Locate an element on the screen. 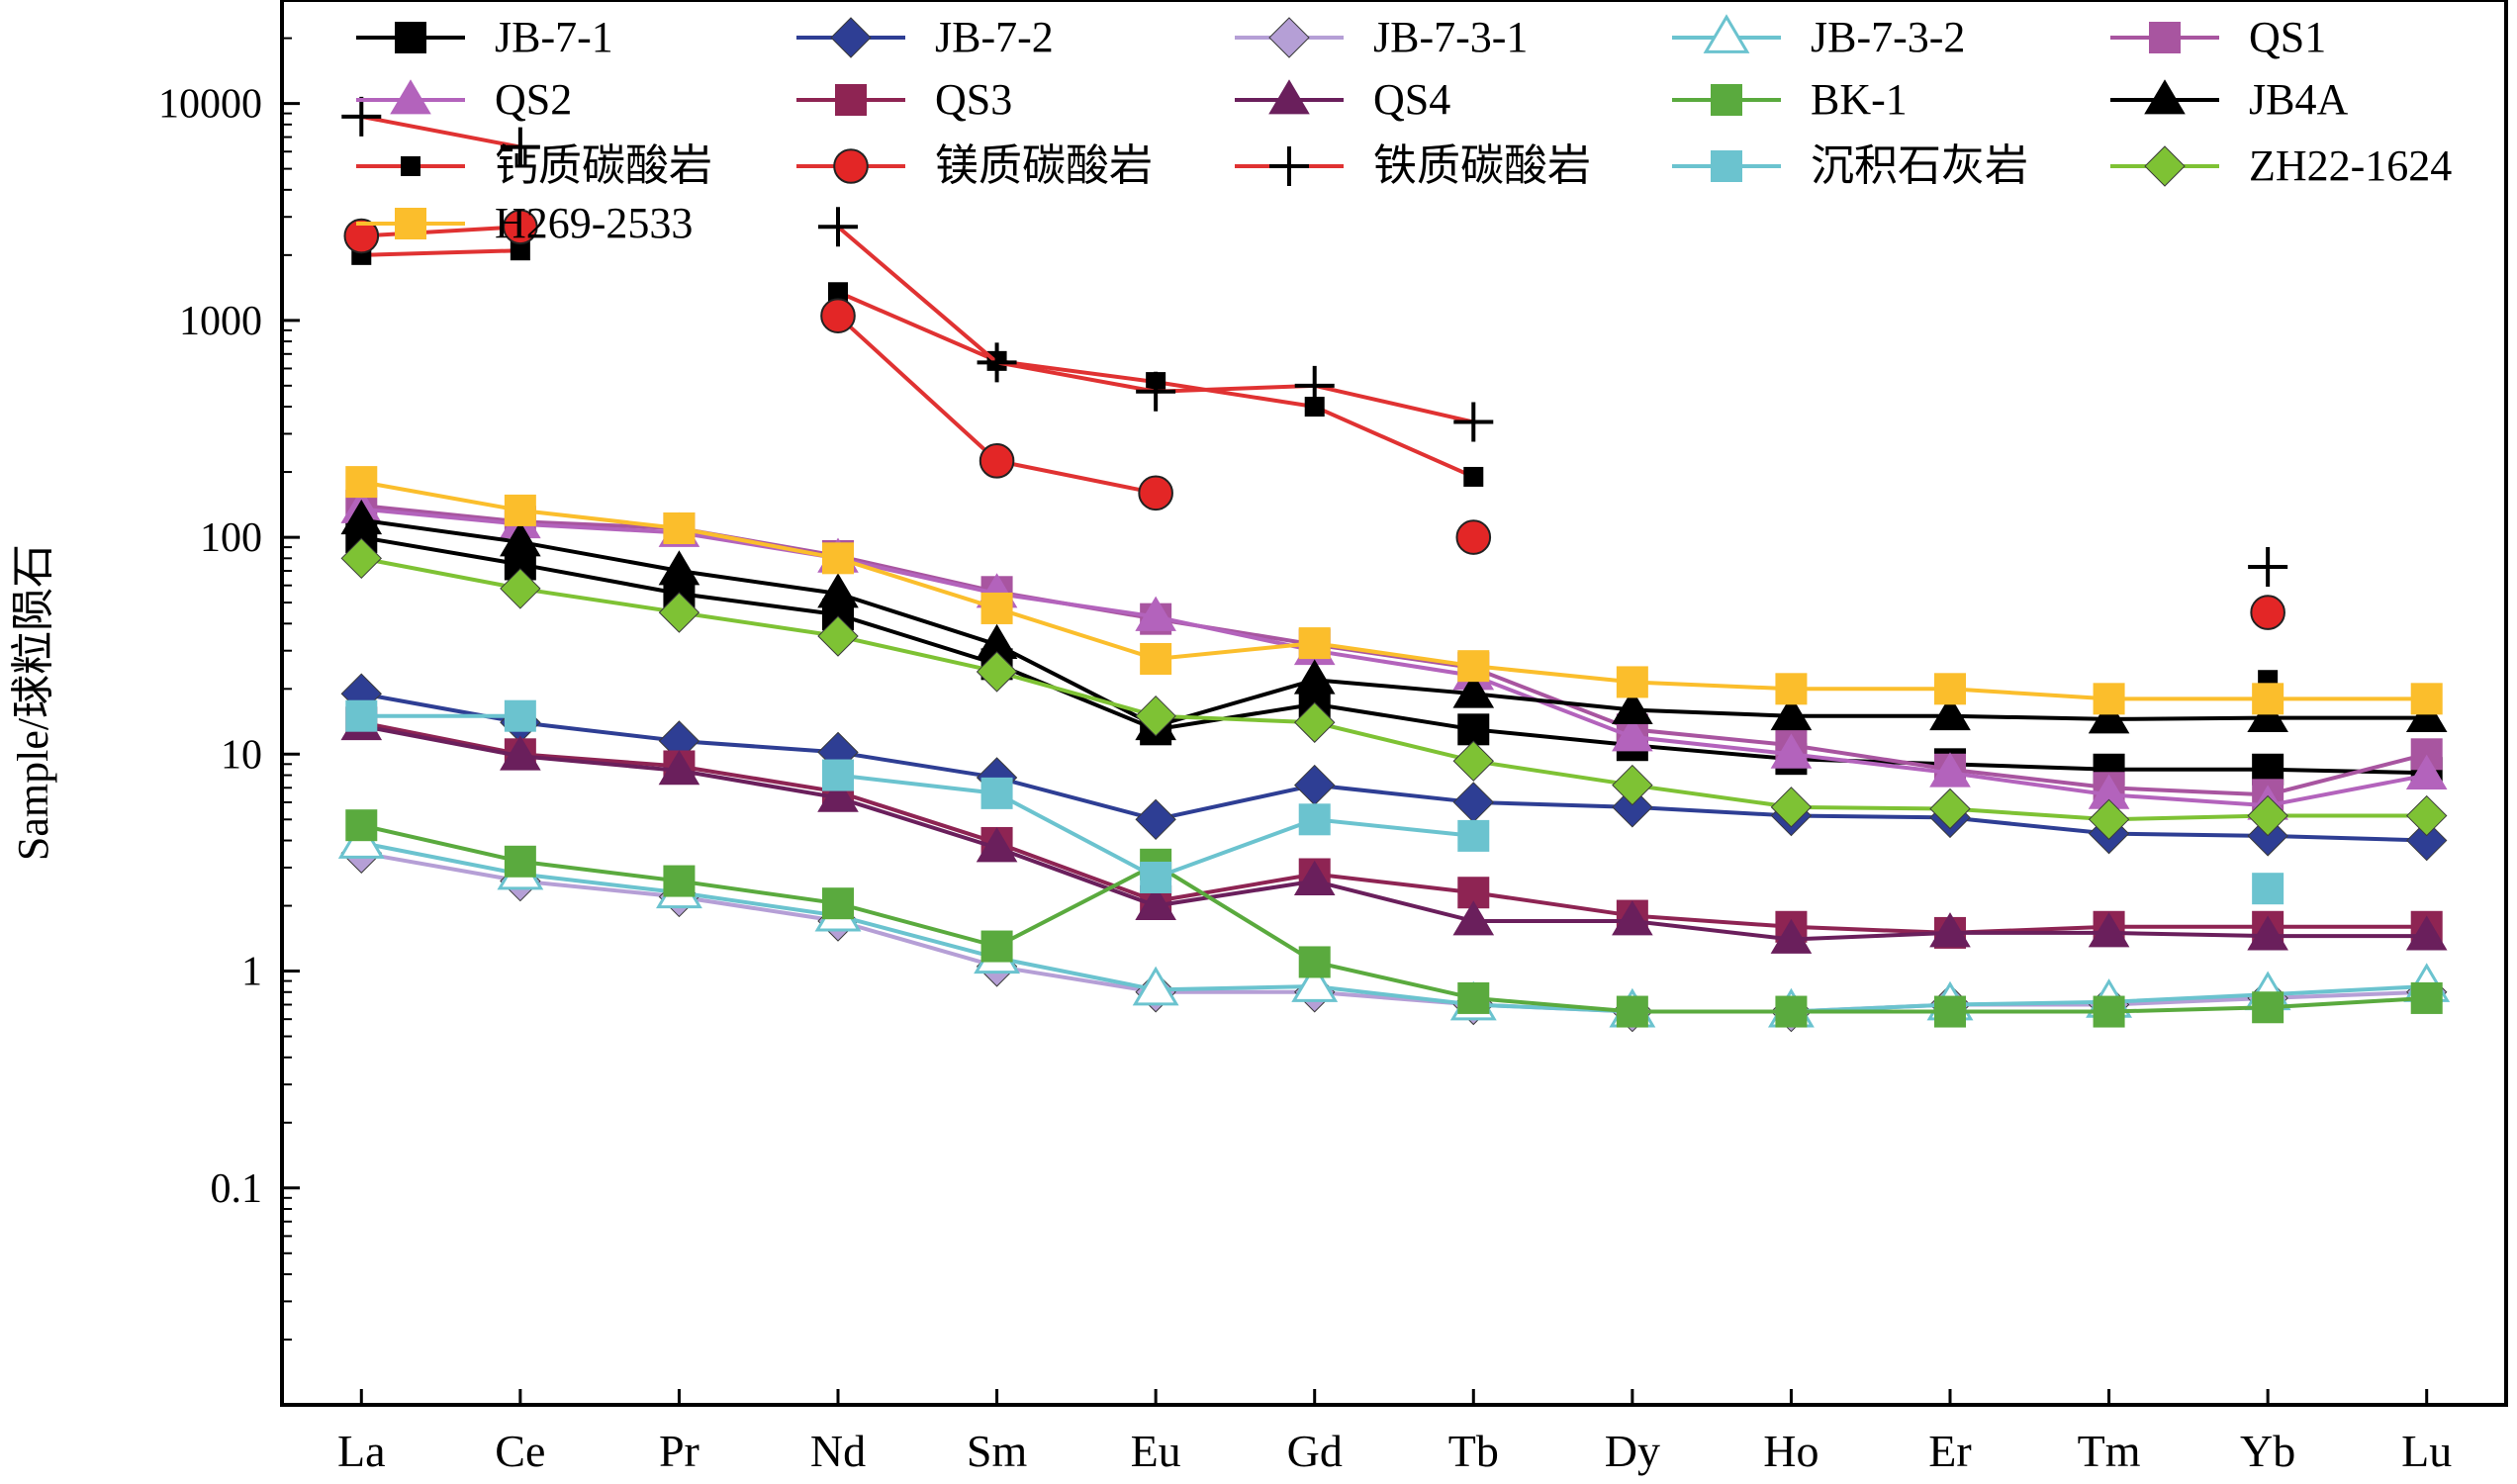  legend-item: QS2 is located at coordinates (464, 99).